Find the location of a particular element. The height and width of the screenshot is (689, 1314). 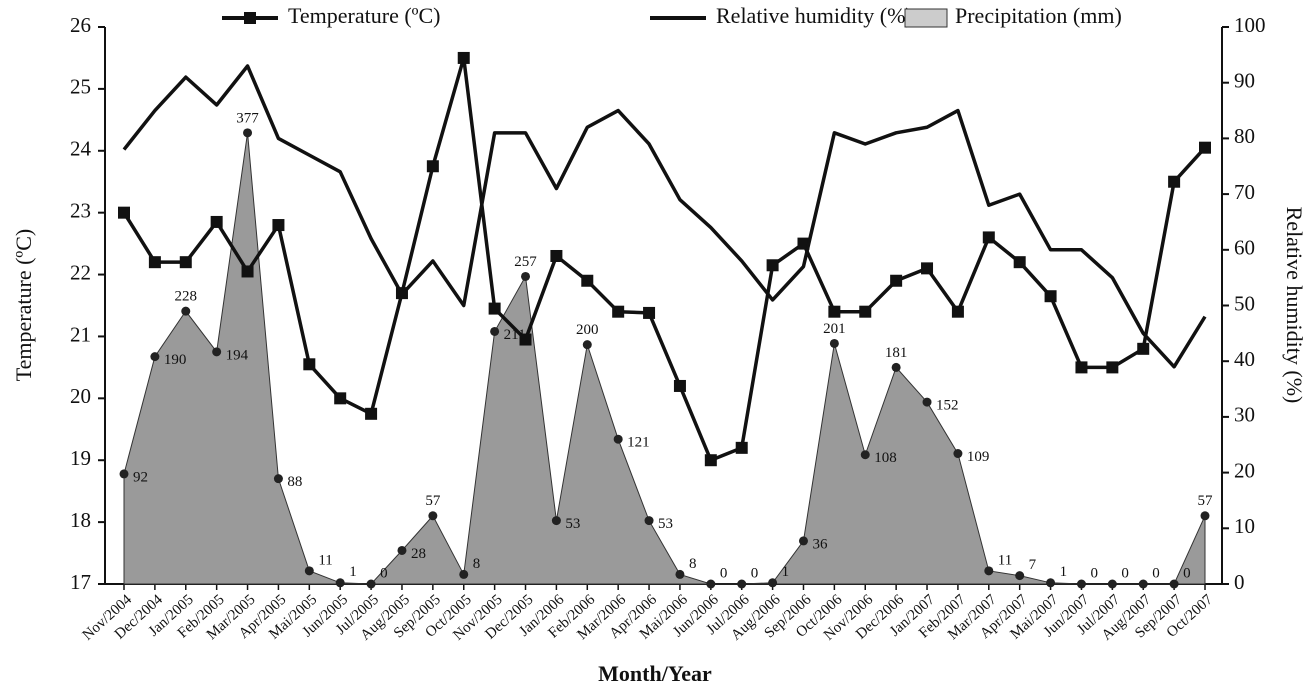

y2-tick-label: 40 is located at coordinates (1244, 359).